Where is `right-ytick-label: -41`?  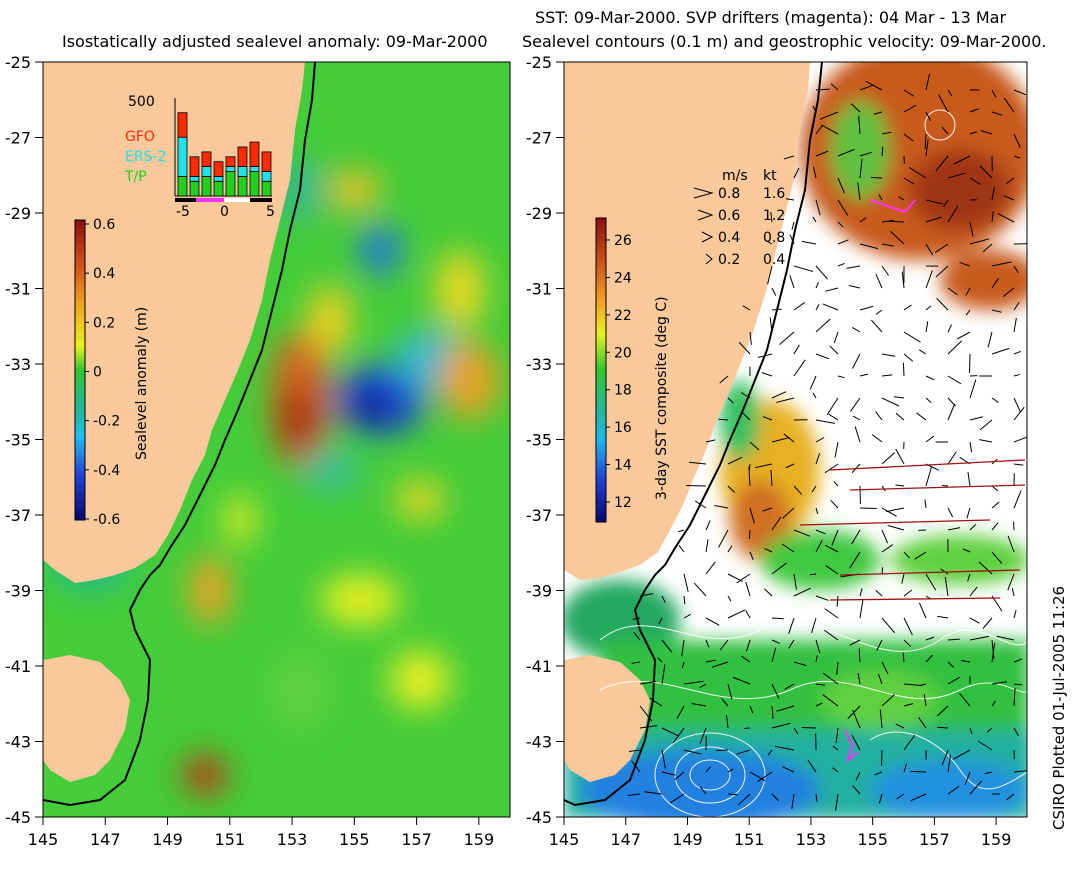 right-ytick-label: -41 is located at coordinates (539, 666).